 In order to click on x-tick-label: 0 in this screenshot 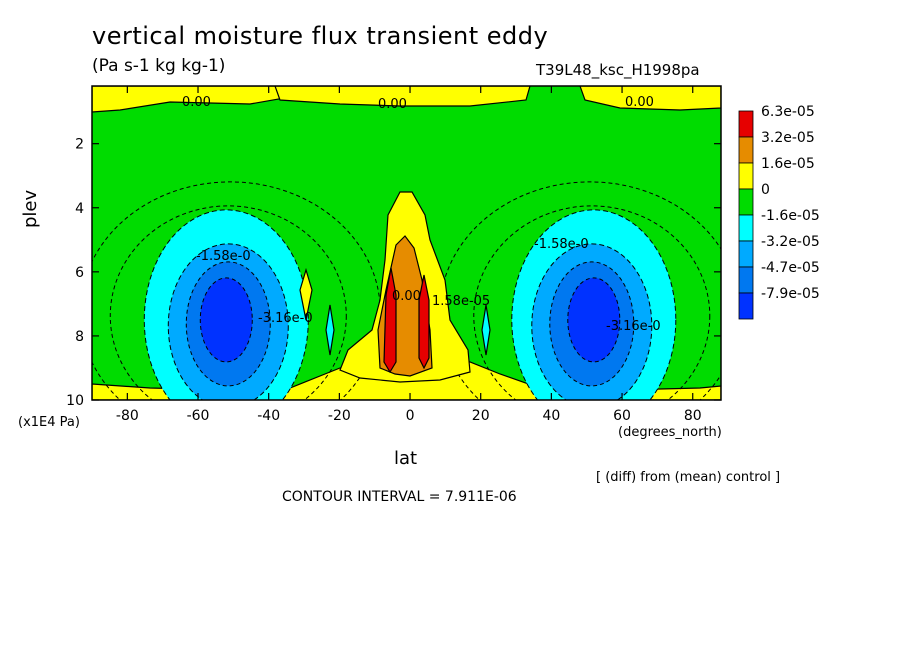, I will do `click(410, 416)`.